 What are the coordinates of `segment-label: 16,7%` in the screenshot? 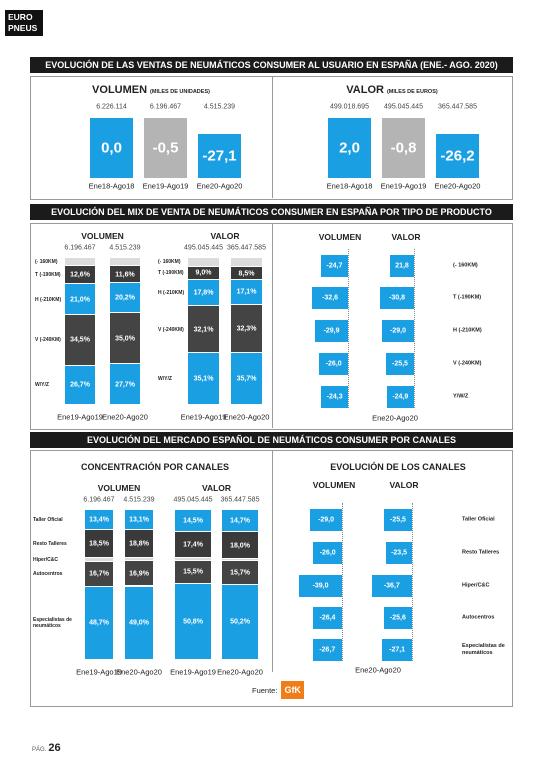 It's located at (99, 574).